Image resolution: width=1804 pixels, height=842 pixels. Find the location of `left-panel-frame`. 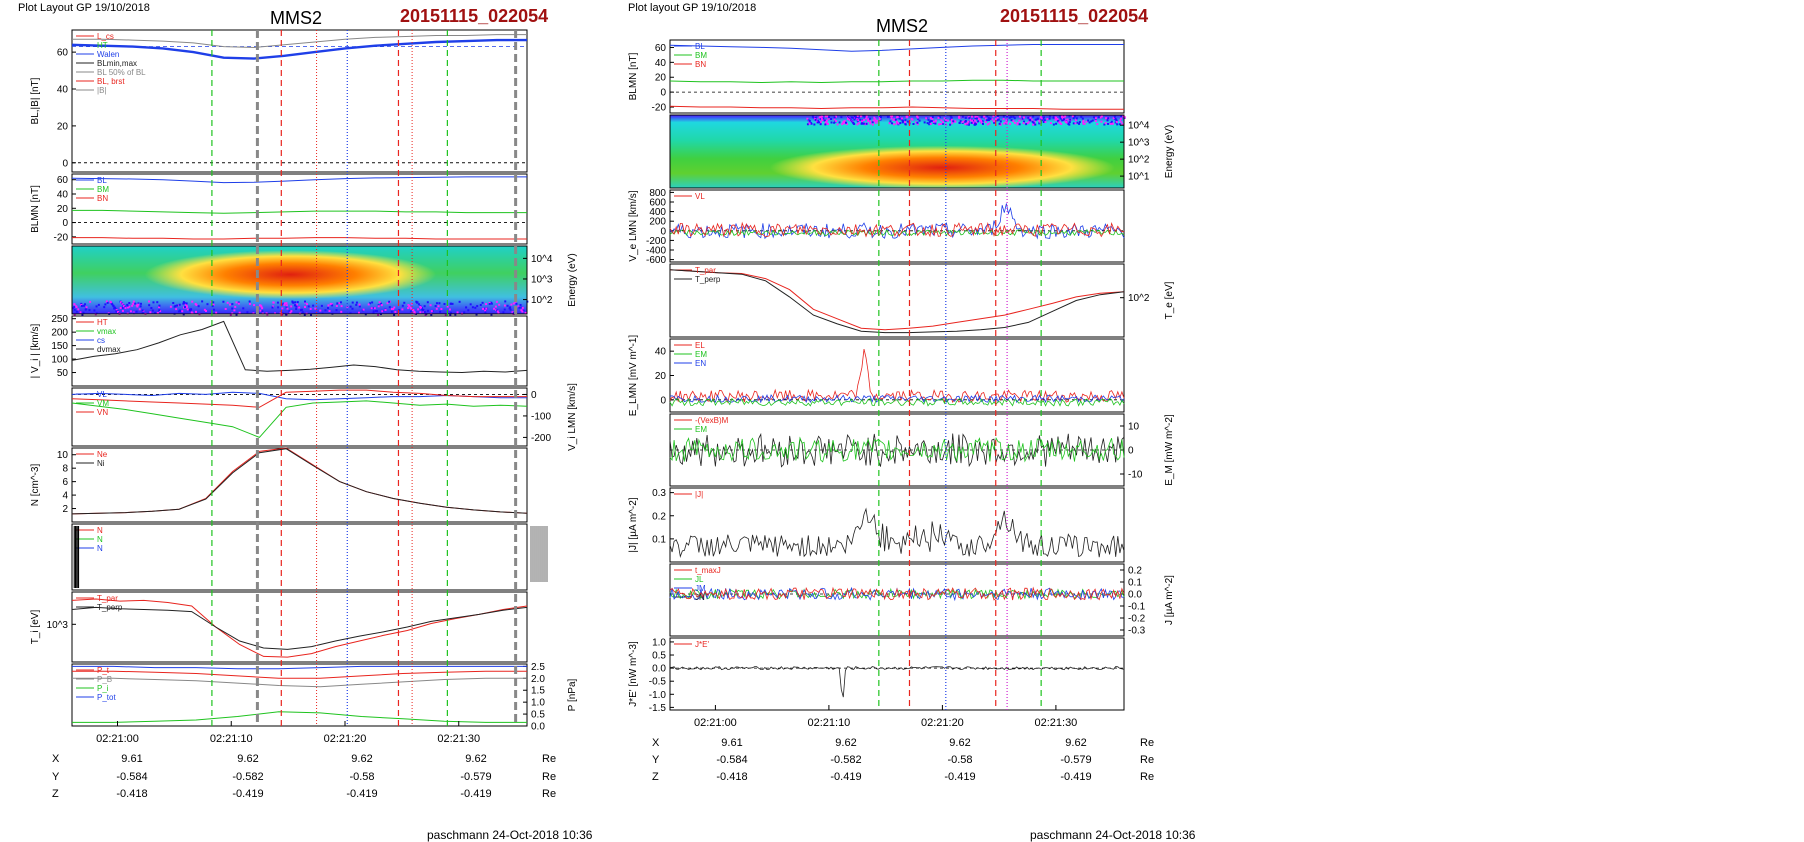

left-panel-frame is located at coordinates (299, 280).